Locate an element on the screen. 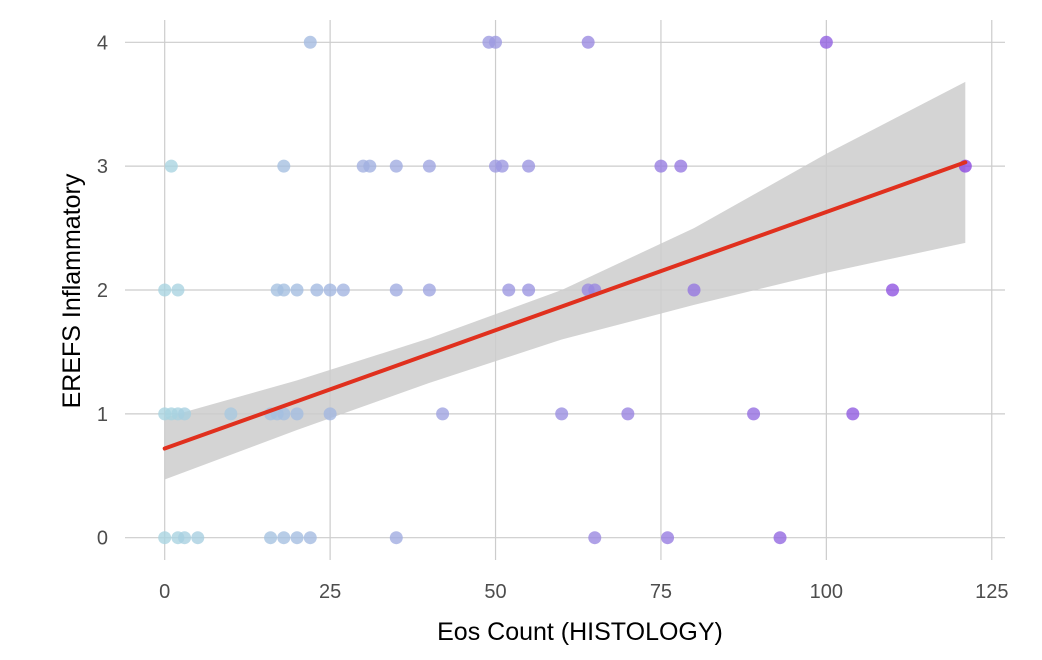  x-tick-labels: 0 25 50 75 100 125 is located at coordinates (583, 592).